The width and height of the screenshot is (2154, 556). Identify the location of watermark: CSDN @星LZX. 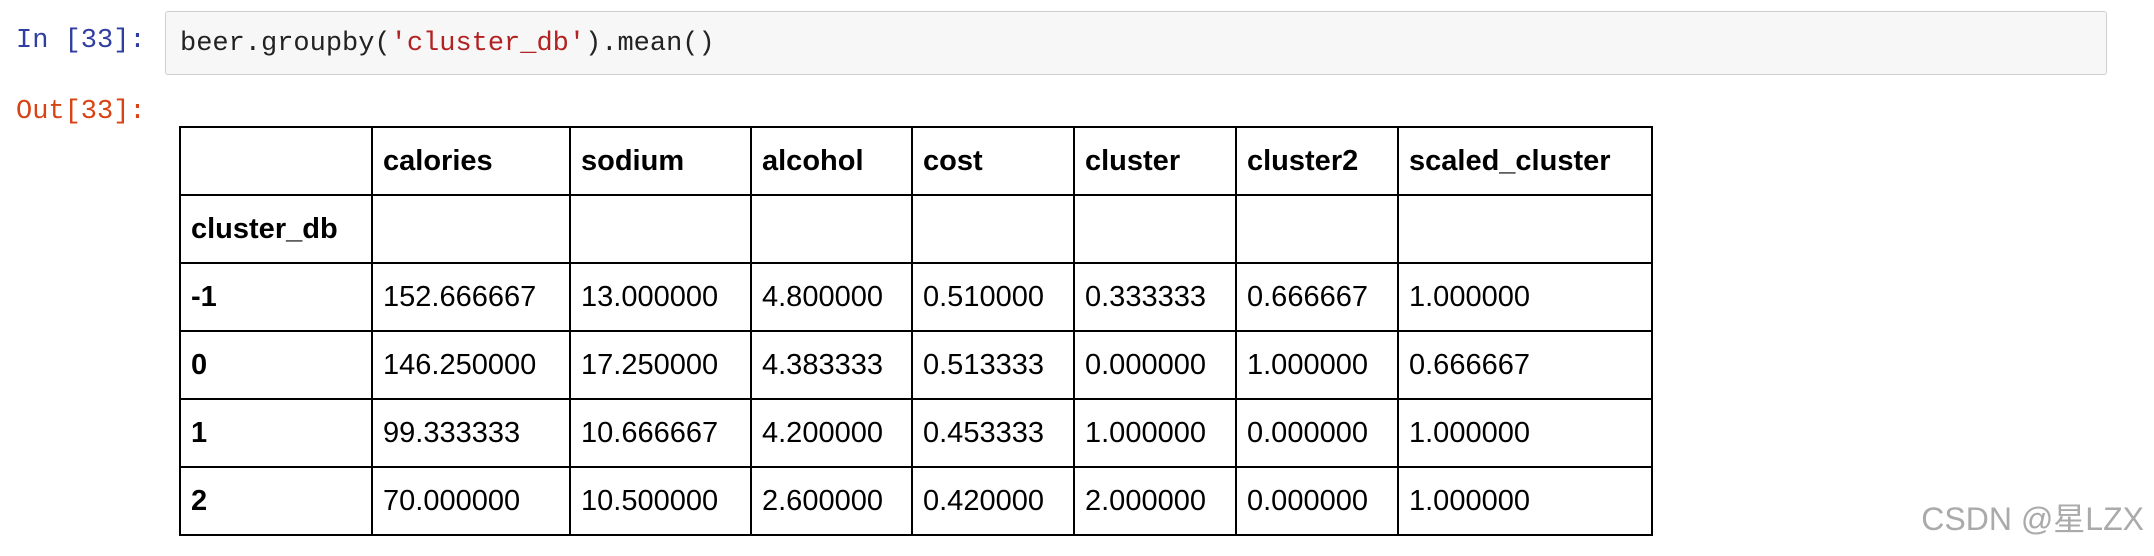
(2032, 519).